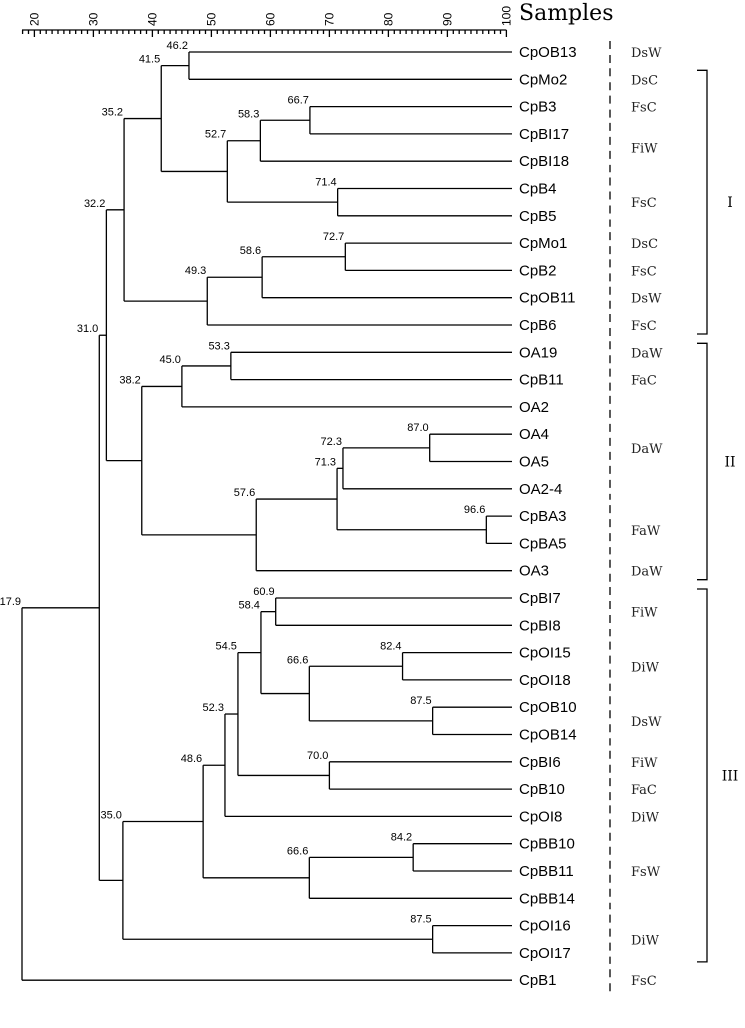 This screenshot has width=745, height=1028. What do you see at coordinates (87, 329) in the screenshot?
I see `node-similarity-label: 31.0` at bounding box center [87, 329].